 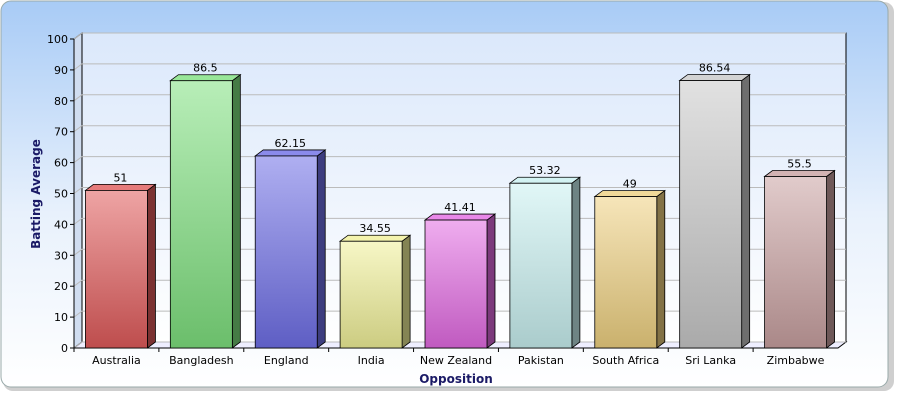 What do you see at coordinates (456, 379) in the screenshot?
I see `x-axis-title: Opposition` at bounding box center [456, 379].